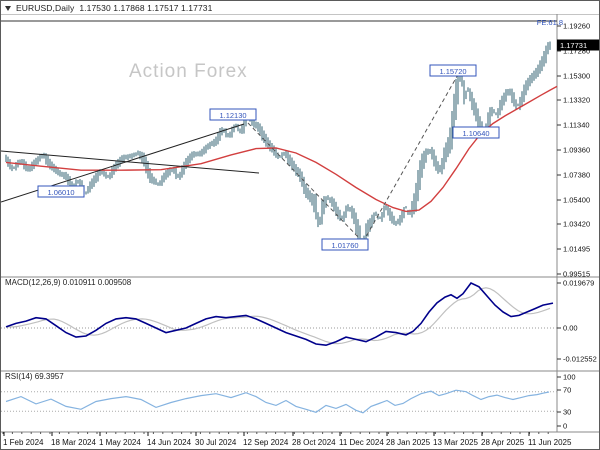  Describe the element at coordinates (567, 390) in the screenshot. I see `rsi-tick-label: 70` at that location.